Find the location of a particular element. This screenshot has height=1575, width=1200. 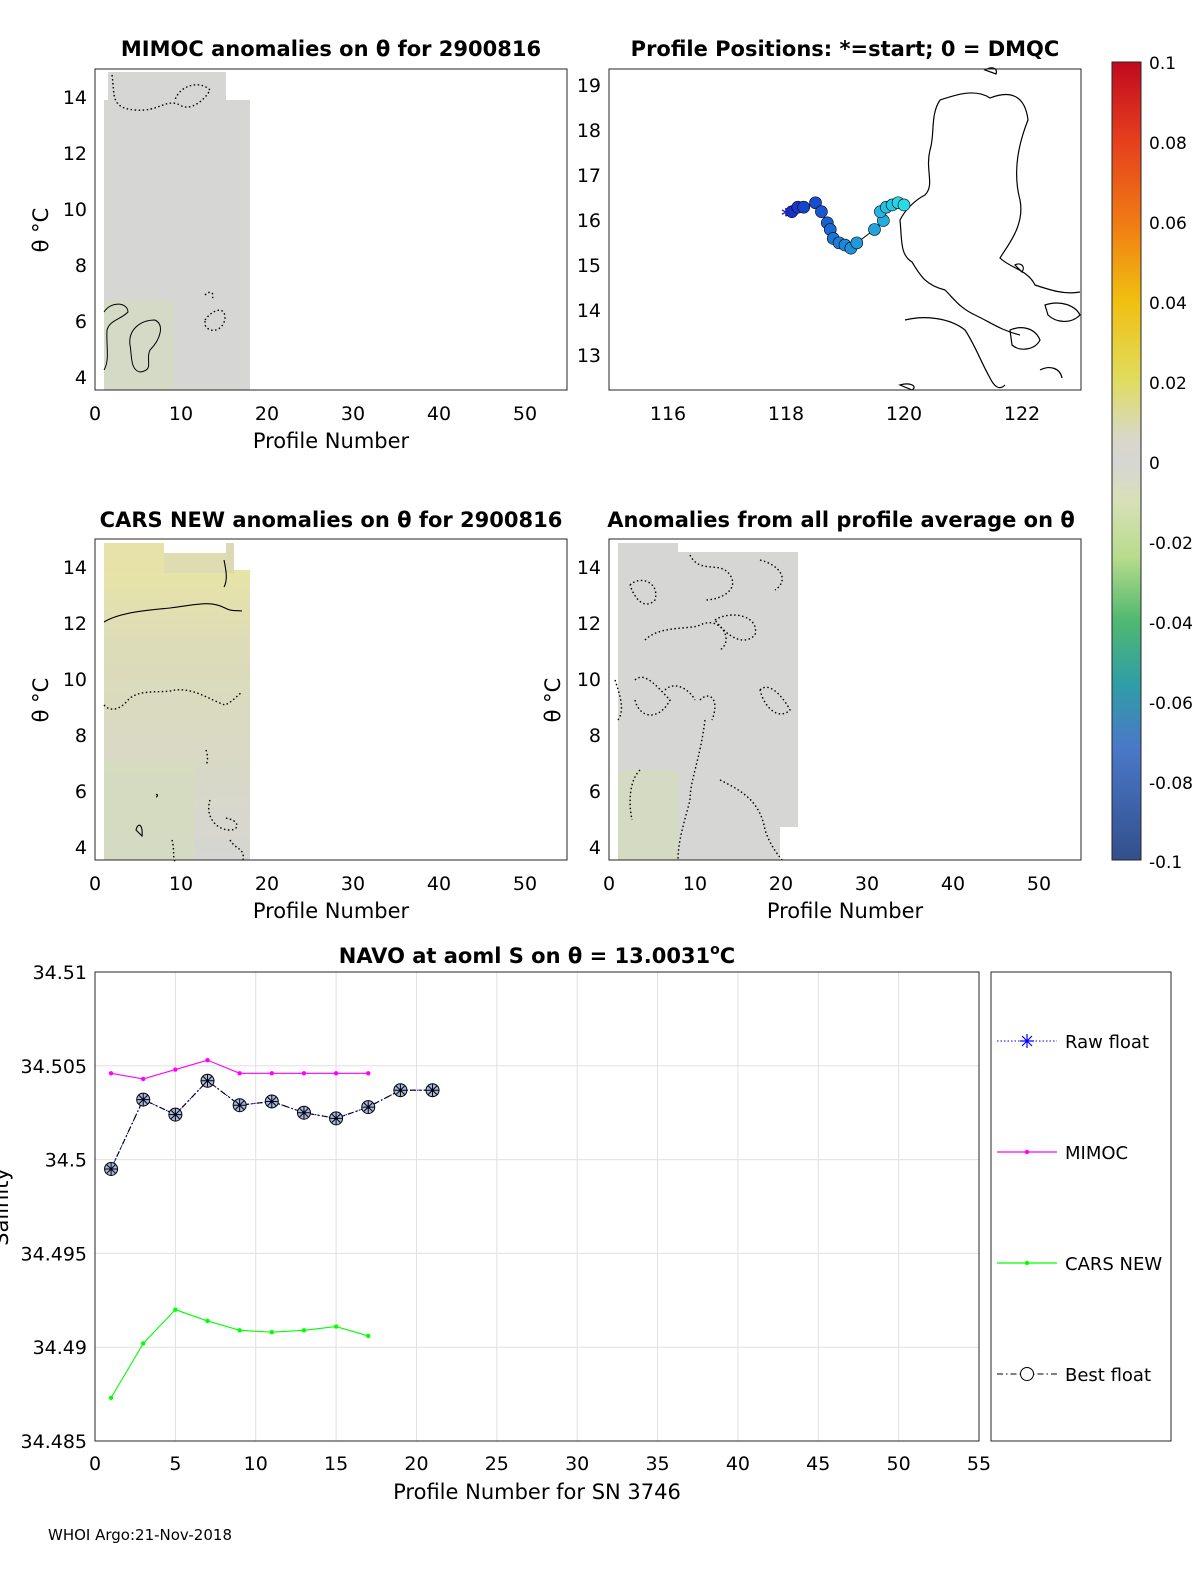

luzon-coast is located at coordinates (990, 214).